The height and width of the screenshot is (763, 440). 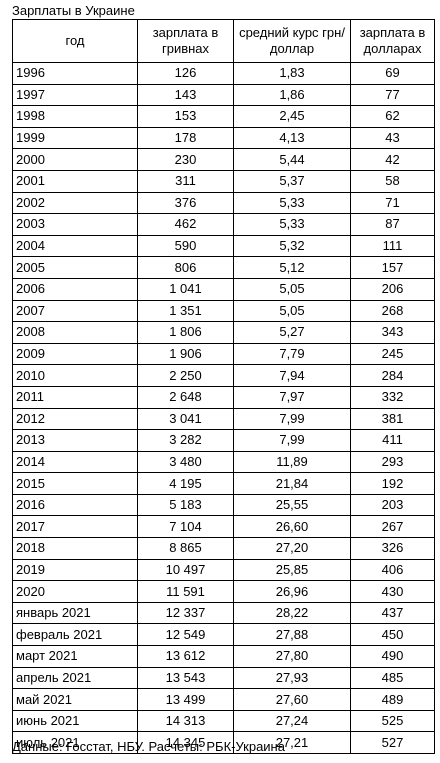 What do you see at coordinates (392, 591) in the screenshot?
I see `cell-salary-usd: 430` at bounding box center [392, 591].